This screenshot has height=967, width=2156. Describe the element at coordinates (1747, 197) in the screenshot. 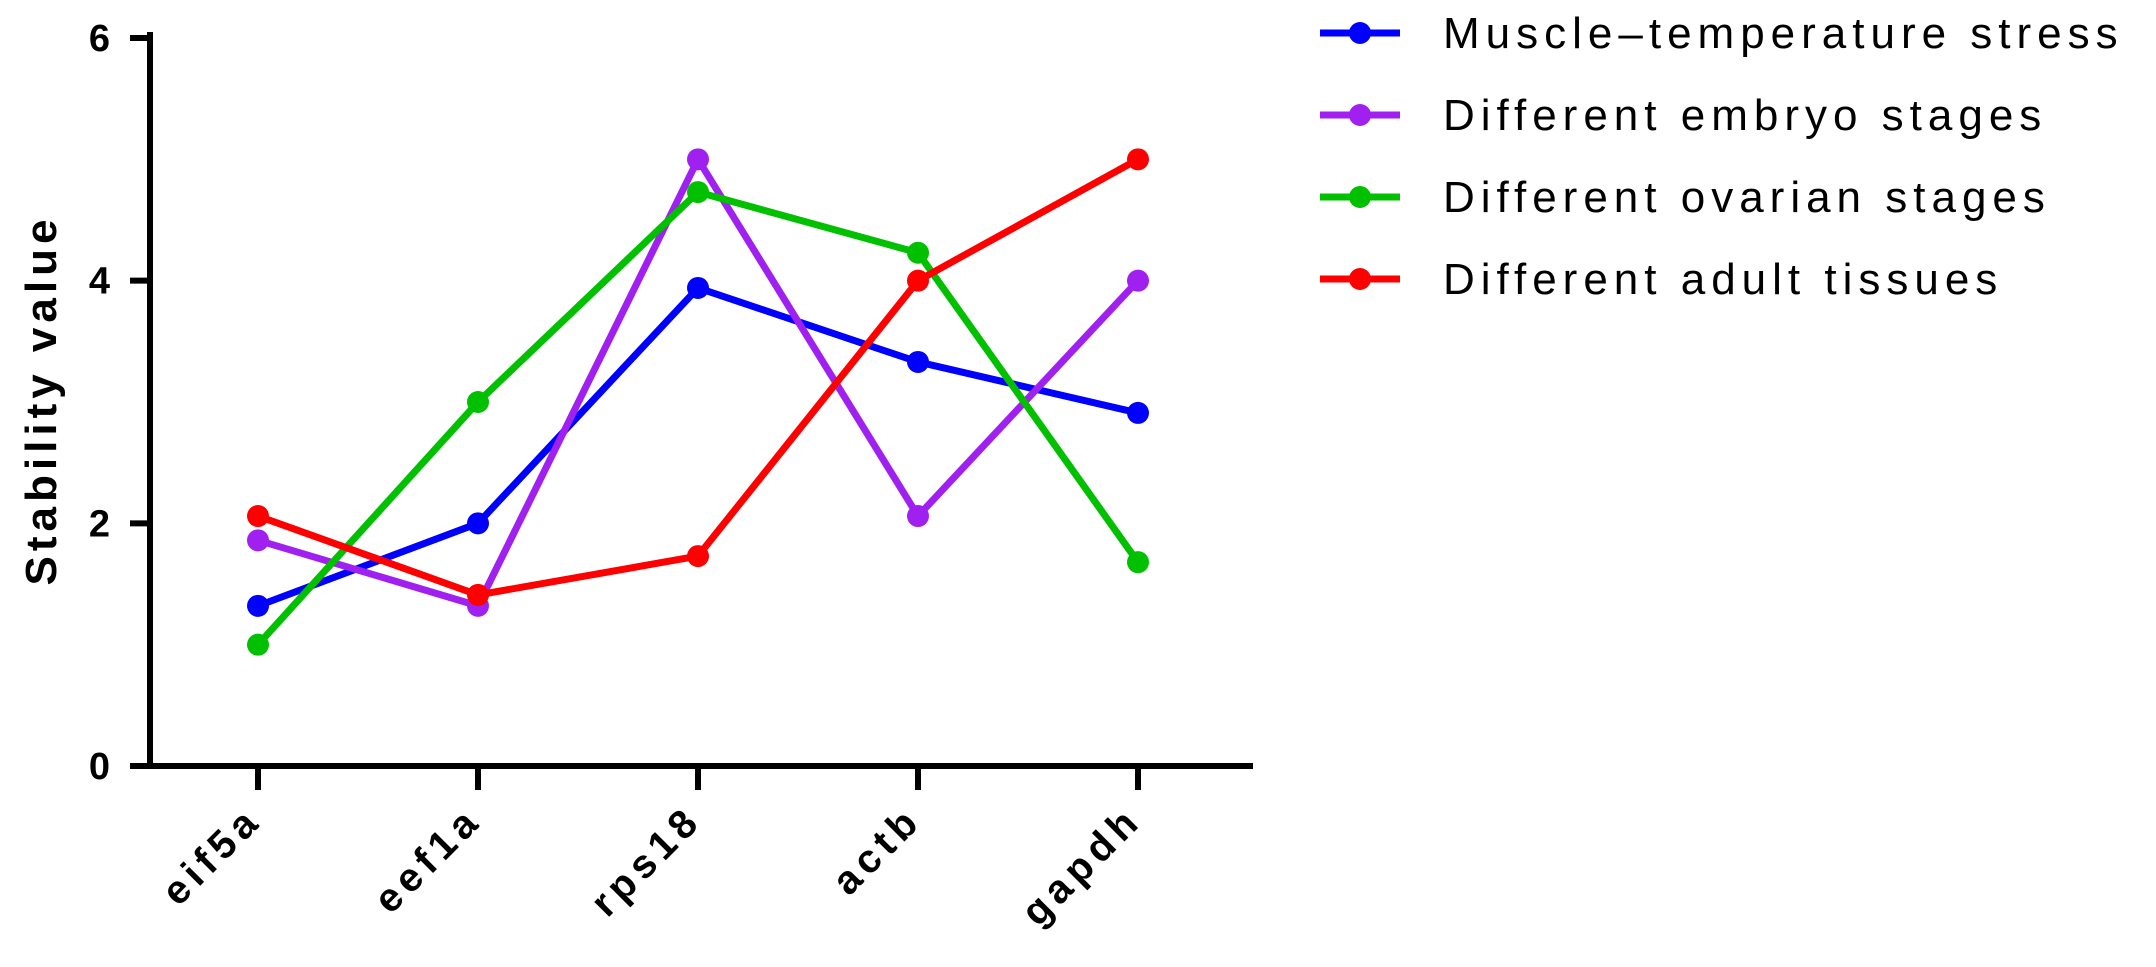

I see `legend-label: Different ovarian stages` at that location.